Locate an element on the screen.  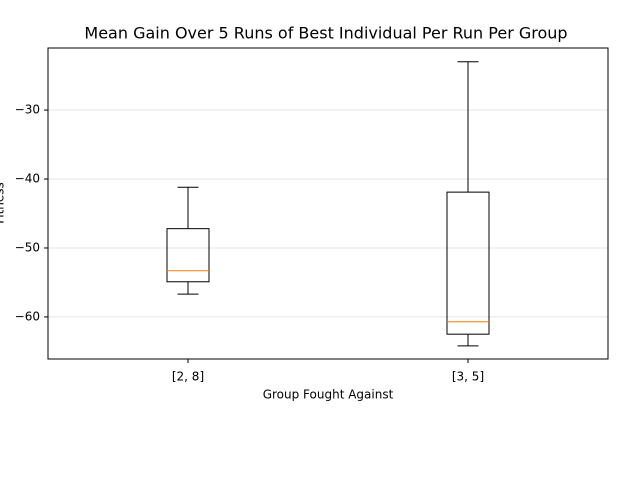
x-tick-label: [3, 5] is located at coordinates (468, 377).